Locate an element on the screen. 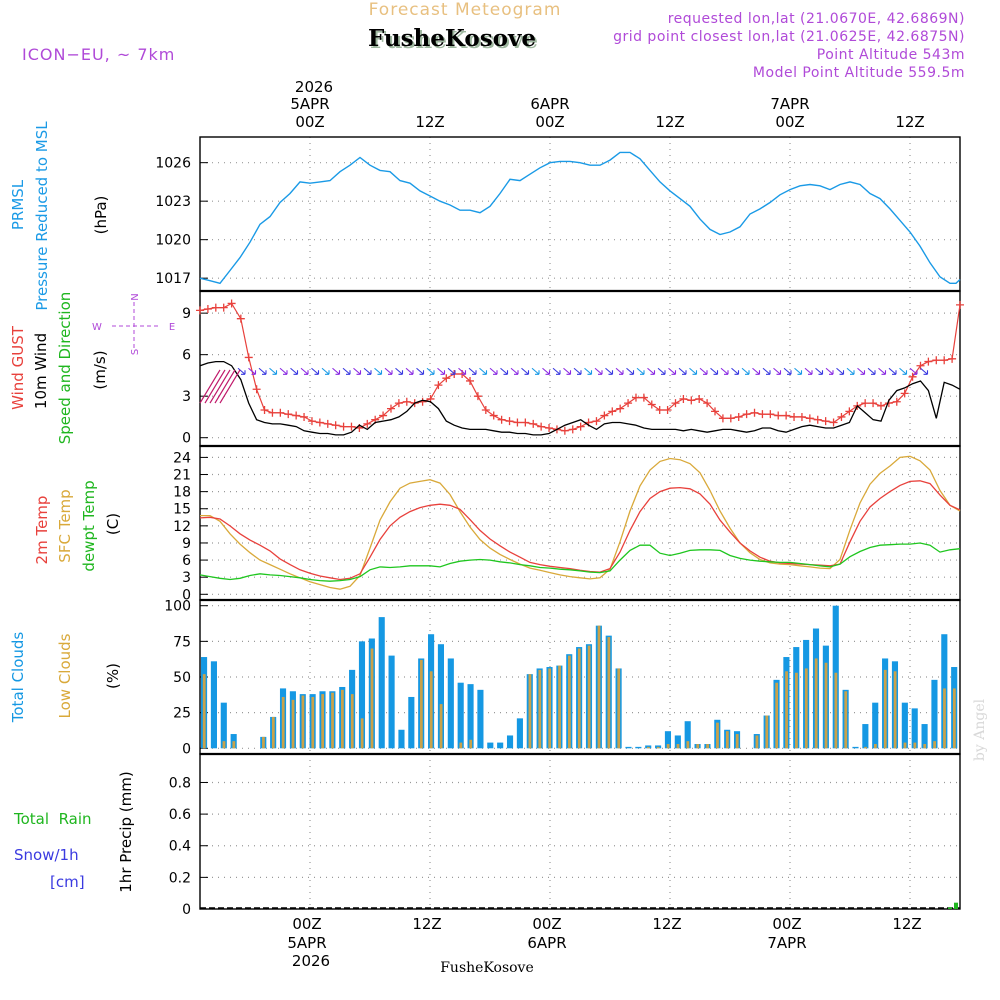 This screenshot has width=1000, height=1000. point-altitude: Point Altitude 543m is located at coordinates (891, 55).